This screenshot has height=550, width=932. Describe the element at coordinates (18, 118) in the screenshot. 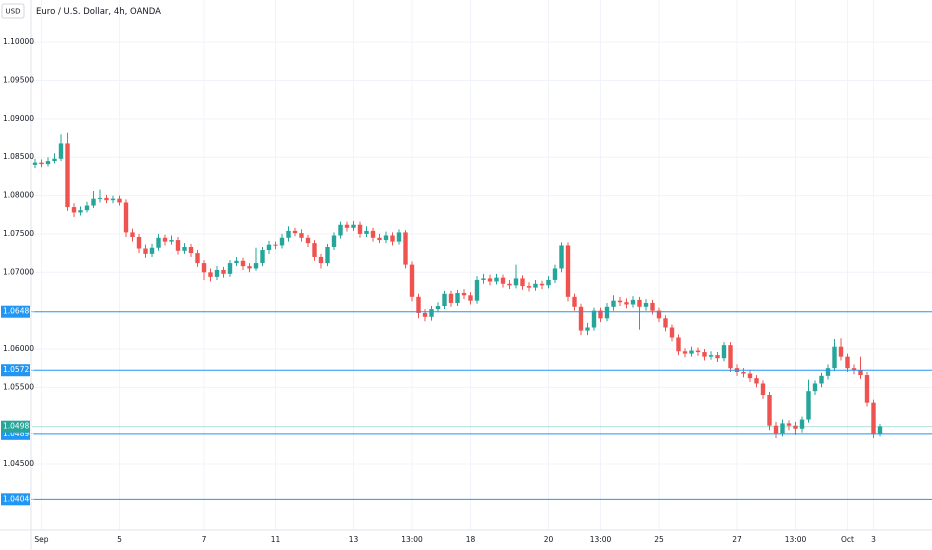

I see `y-tick-label: 1.09000` at that location.